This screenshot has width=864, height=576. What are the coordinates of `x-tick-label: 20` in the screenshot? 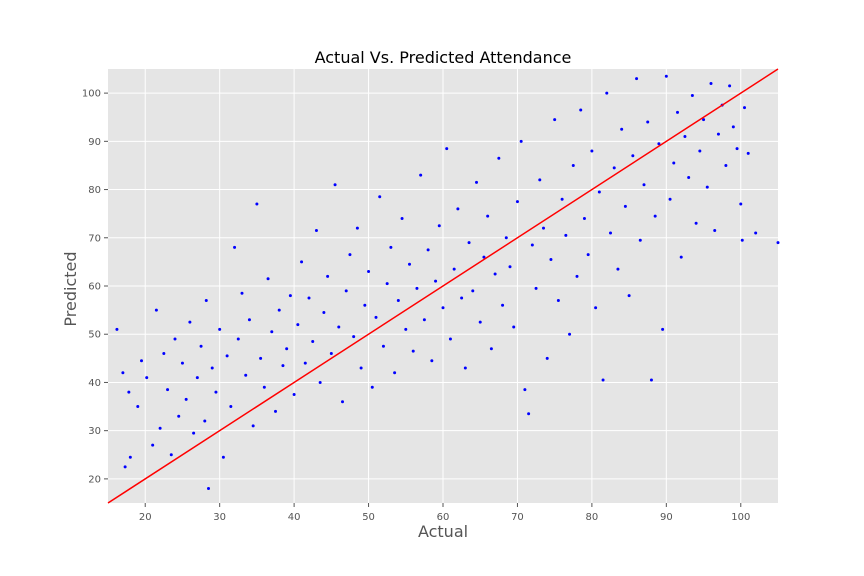 It's located at (145, 517).